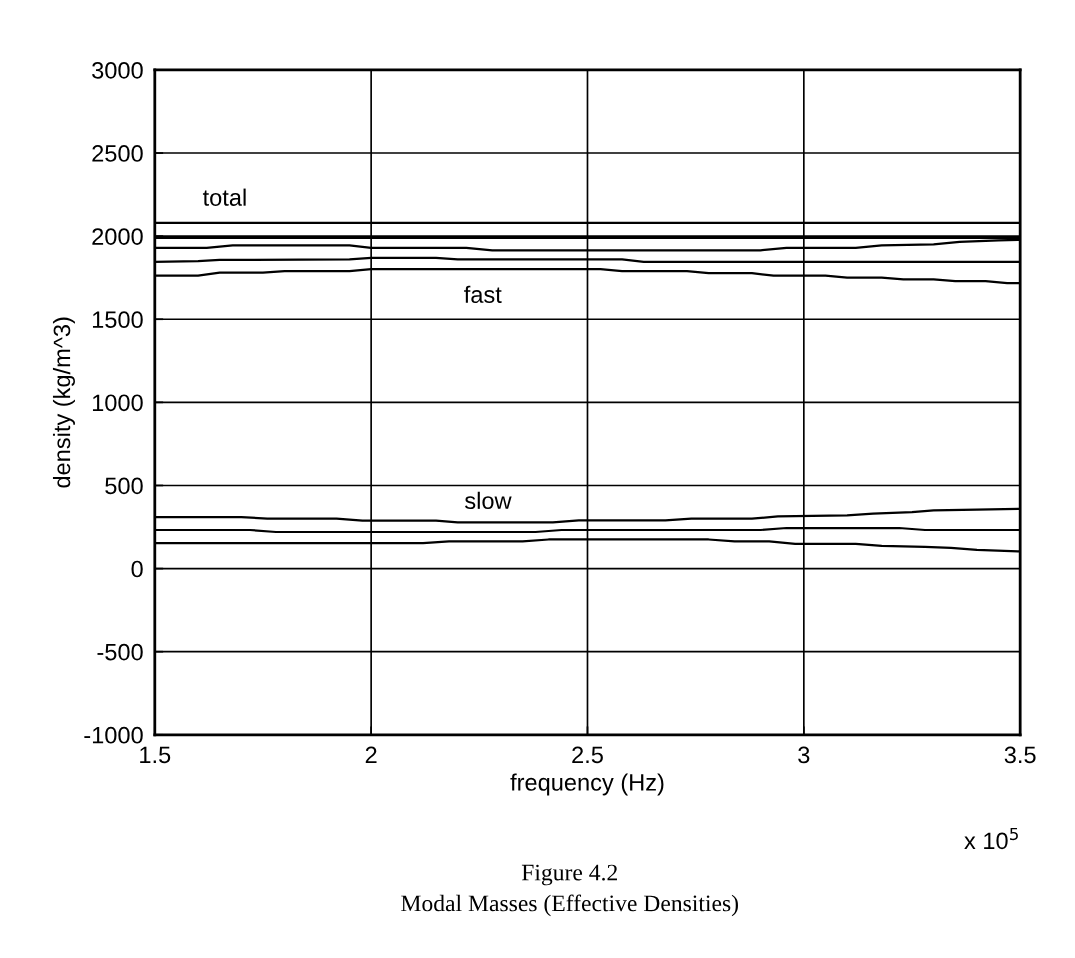  Describe the element at coordinates (587, 755) in the screenshot. I see `x-tick-label: 2.5` at that location.